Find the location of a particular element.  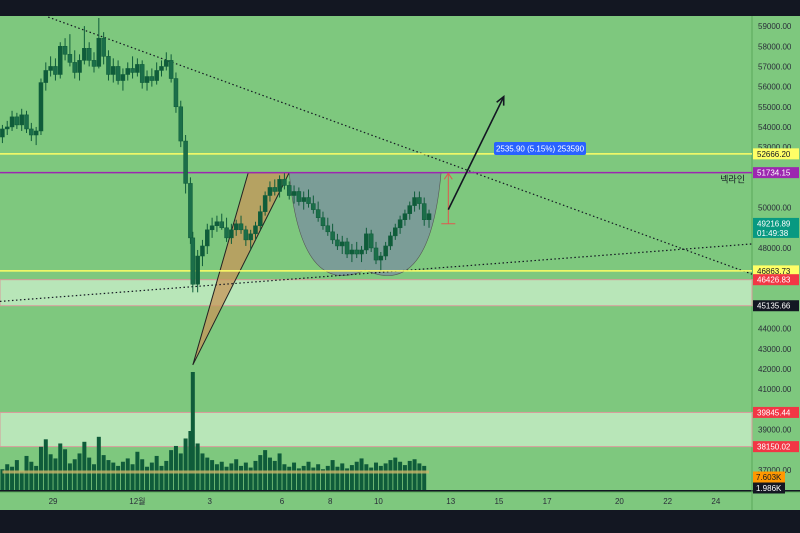

tag-51734-box is located at coordinates (776, 173).